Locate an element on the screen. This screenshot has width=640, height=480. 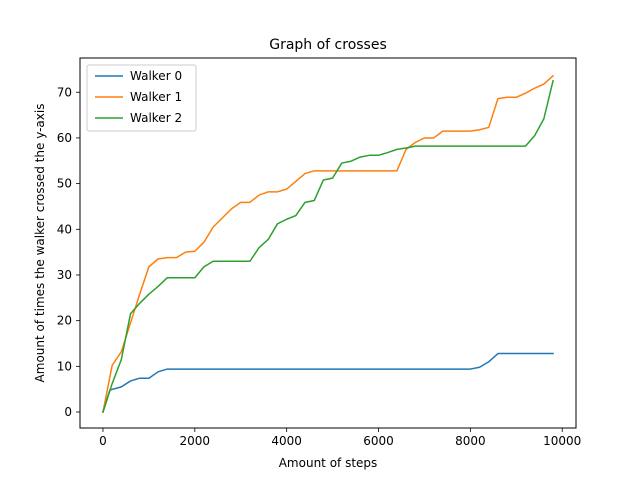
y-axis-ticks: 0 10 20 30 40 50 60 70 is located at coordinates (68, 252).